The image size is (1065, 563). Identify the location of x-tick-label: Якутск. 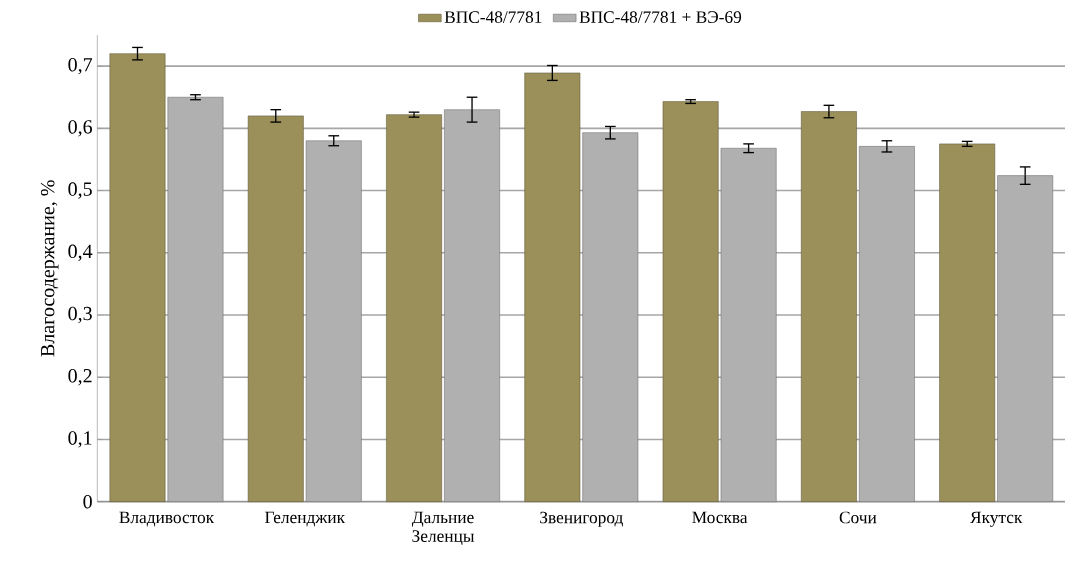
(996, 519).